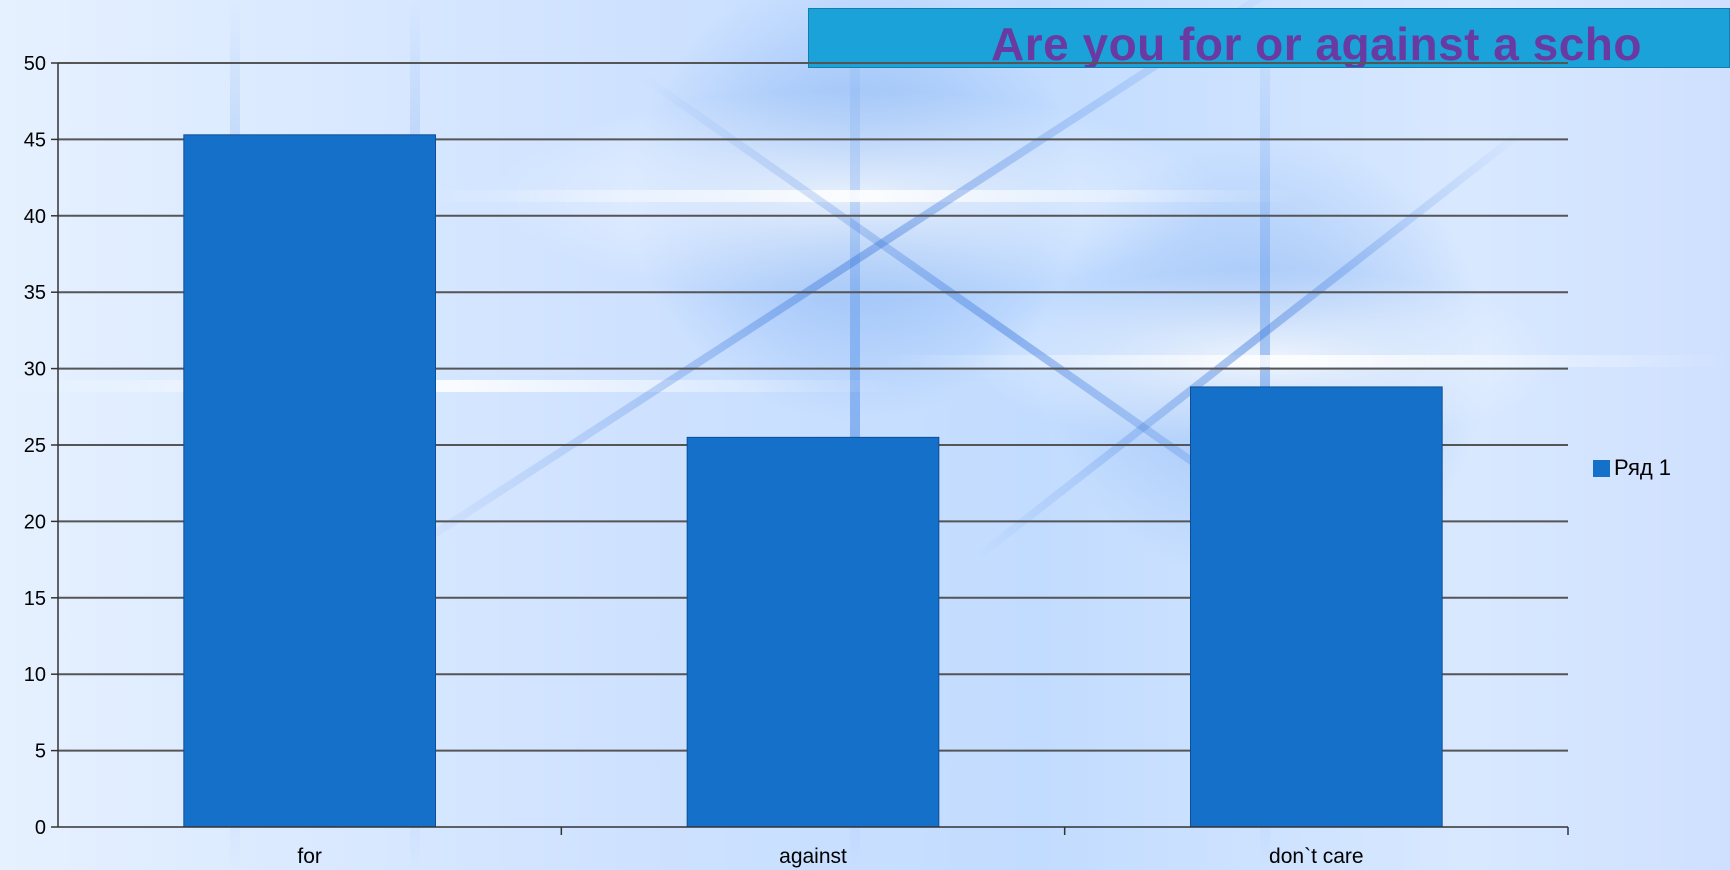 The image size is (1730, 870). What do you see at coordinates (813, 632) in the screenshot?
I see `bar-against` at bounding box center [813, 632].